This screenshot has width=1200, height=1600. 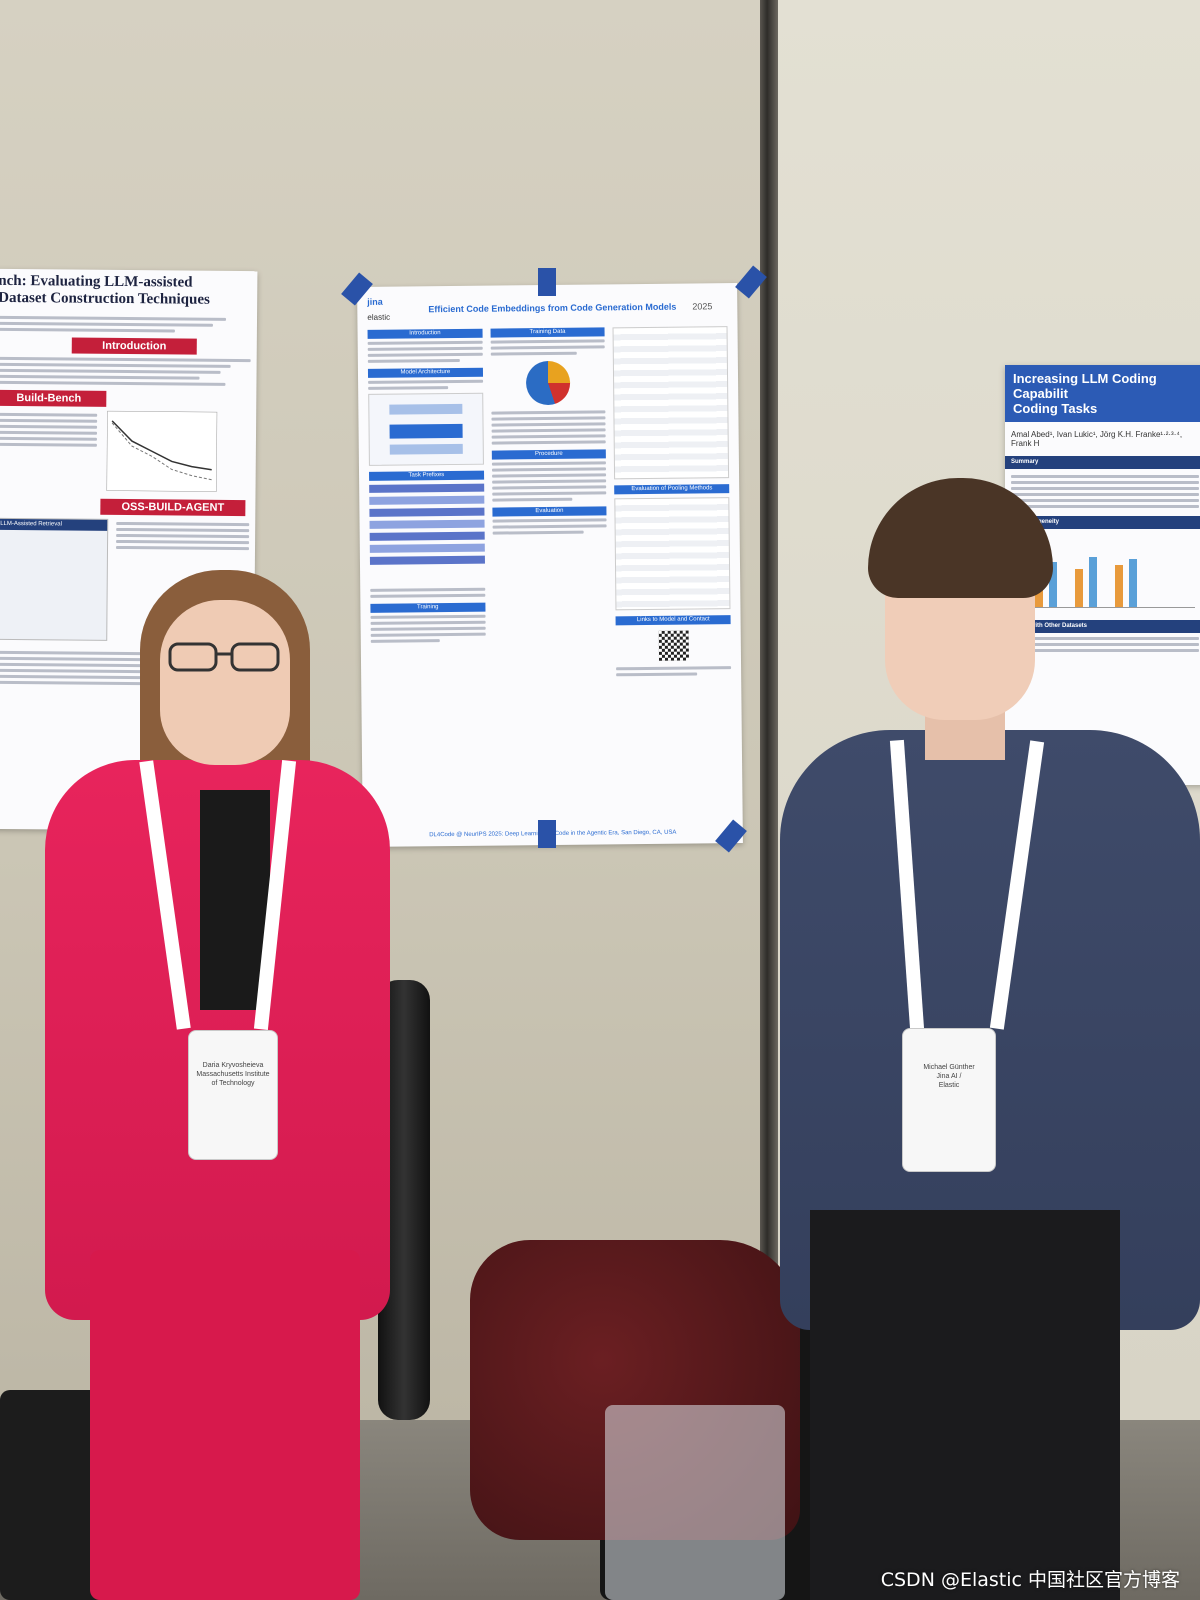 I want to click on left-poster-title-1: nch: Evaluating LLM-assisted, so click(x=96, y=281).